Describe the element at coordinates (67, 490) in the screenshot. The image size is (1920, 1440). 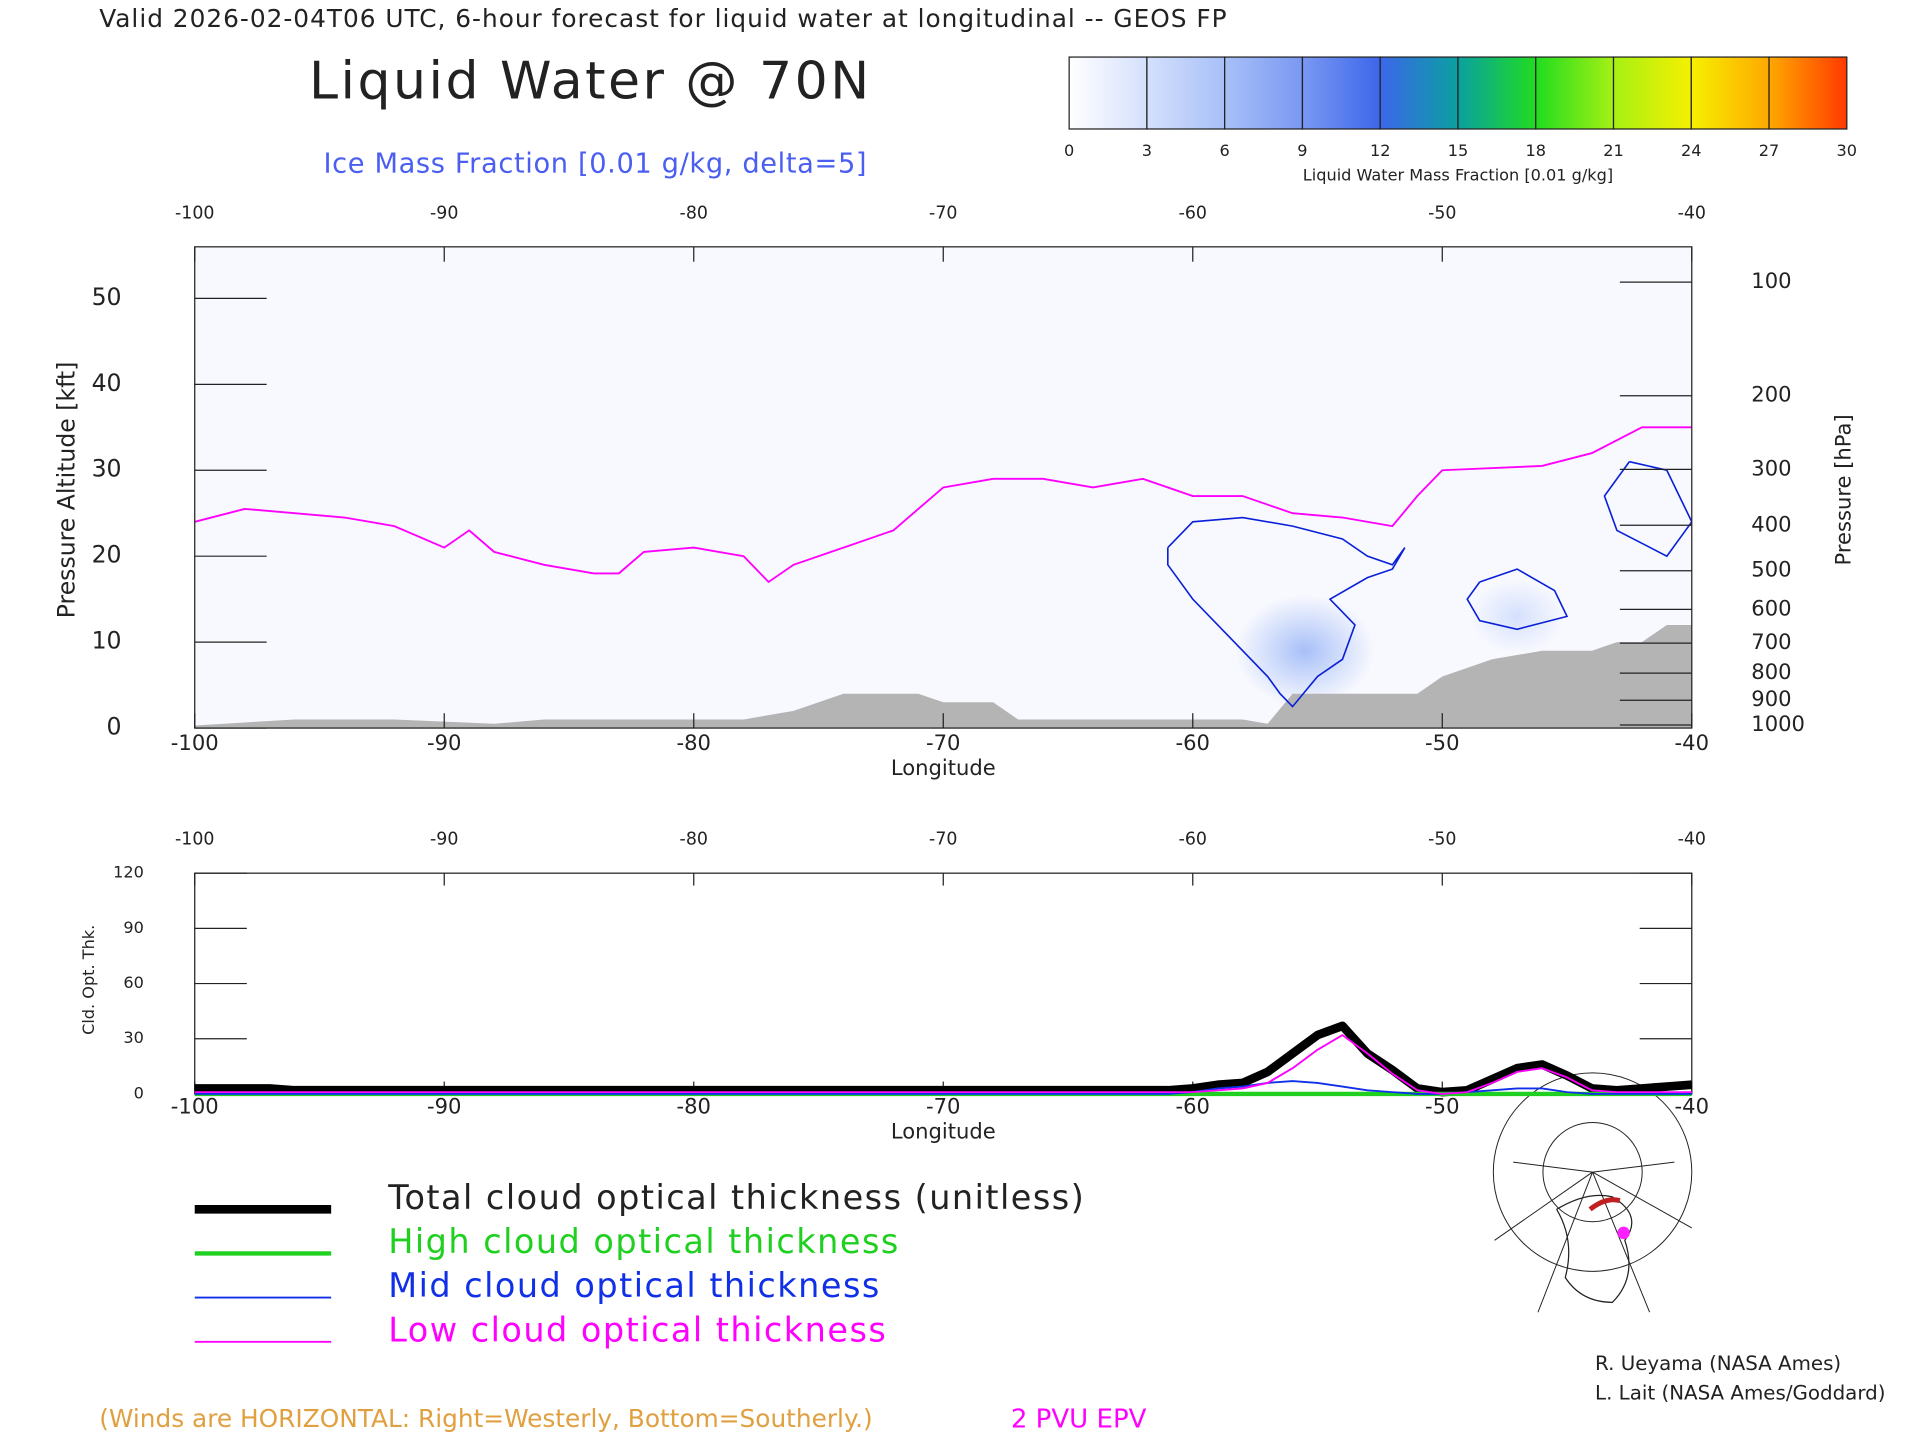
I see `y-axis-label: Pressure Altitude [kft]` at that location.